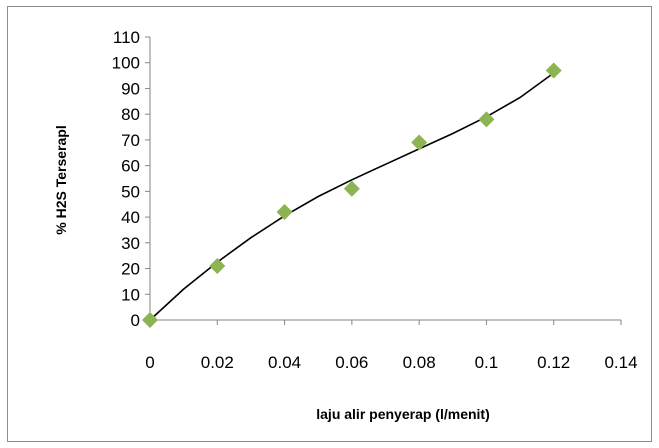 Image resolution: width=659 pixels, height=448 pixels. Describe the element at coordinates (284, 362) in the screenshot. I see `x-tick-label: 0.04` at that location.